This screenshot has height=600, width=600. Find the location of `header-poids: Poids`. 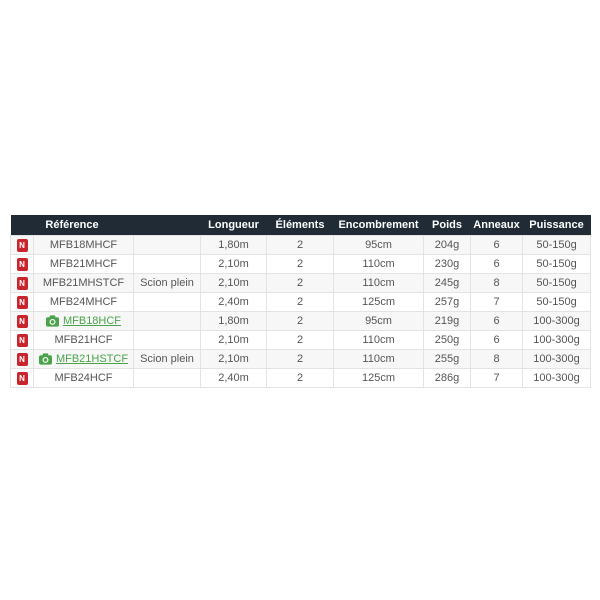

header-poids: Poids is located at coordinates (447, 225).